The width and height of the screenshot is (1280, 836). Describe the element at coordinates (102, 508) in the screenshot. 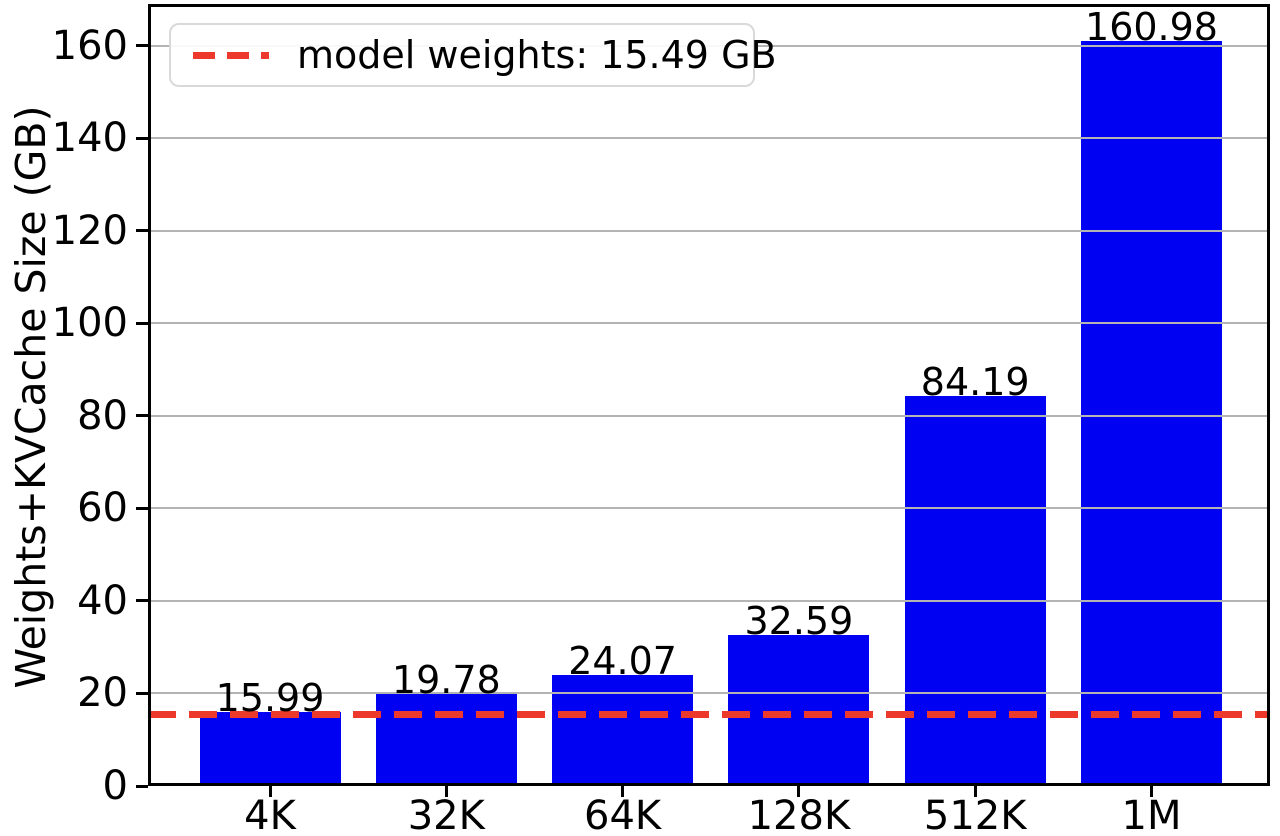

I see `ytick-label-60: 60` at that location.